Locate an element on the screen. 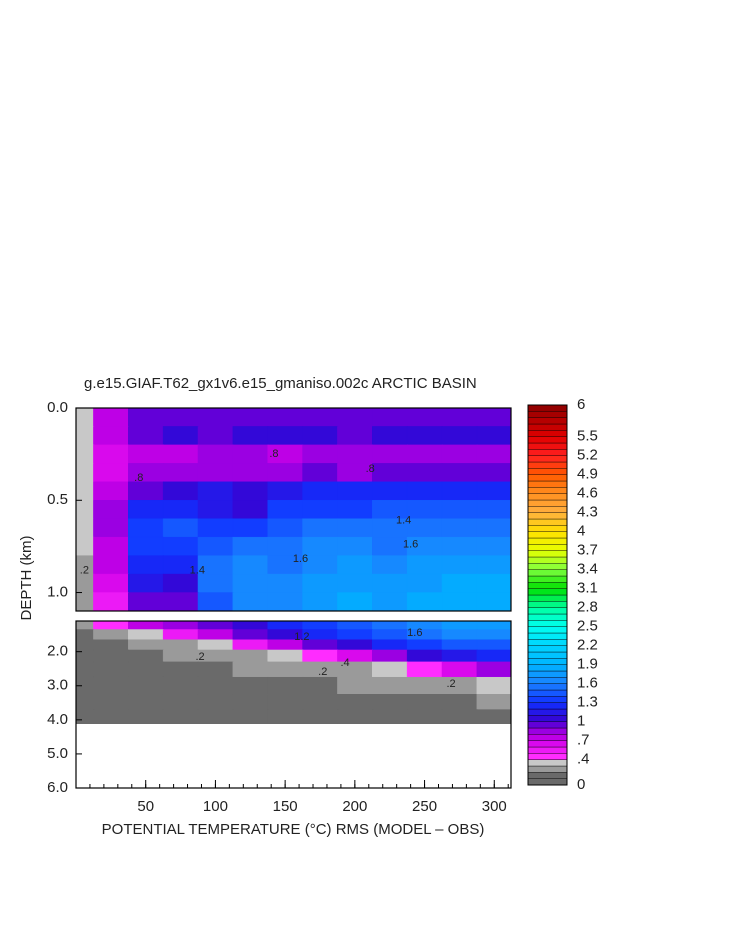 The height and width of the screenshot is (945, 733). colorbar-tick-label: 3.4 is located at coordinates (587, 569).